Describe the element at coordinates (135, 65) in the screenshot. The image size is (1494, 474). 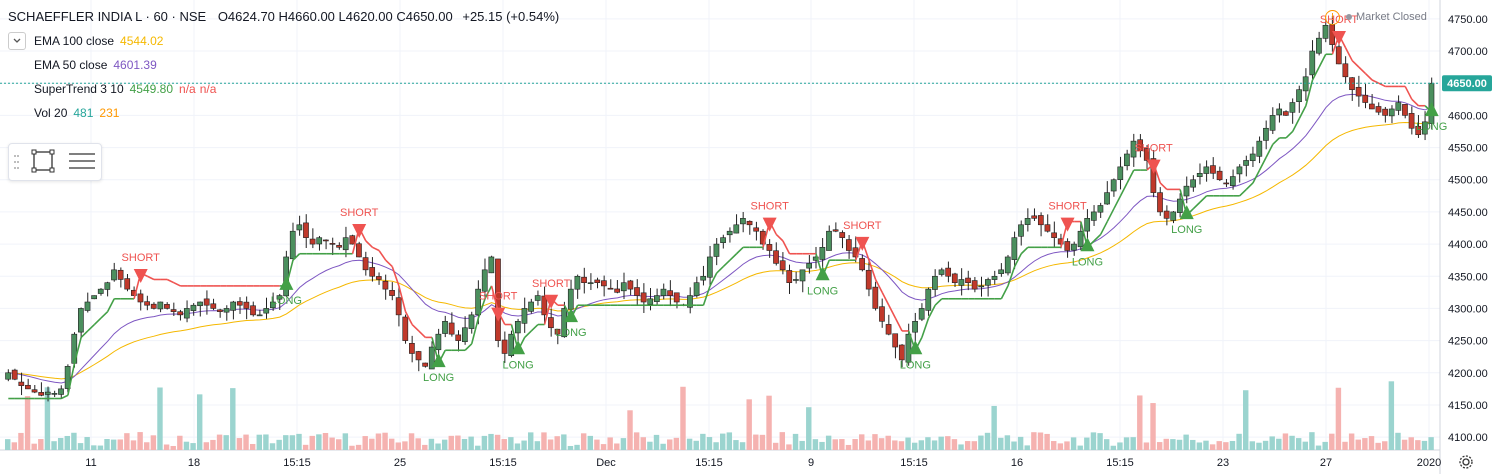
I see `ema50-value: 4601.39` at that location.